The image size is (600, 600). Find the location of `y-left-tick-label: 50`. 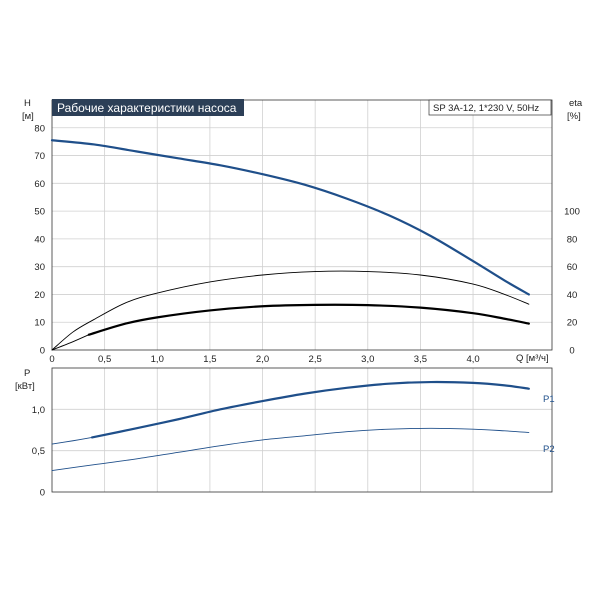

y-left-tick-label: 50 is located at coordinates (39, 212).